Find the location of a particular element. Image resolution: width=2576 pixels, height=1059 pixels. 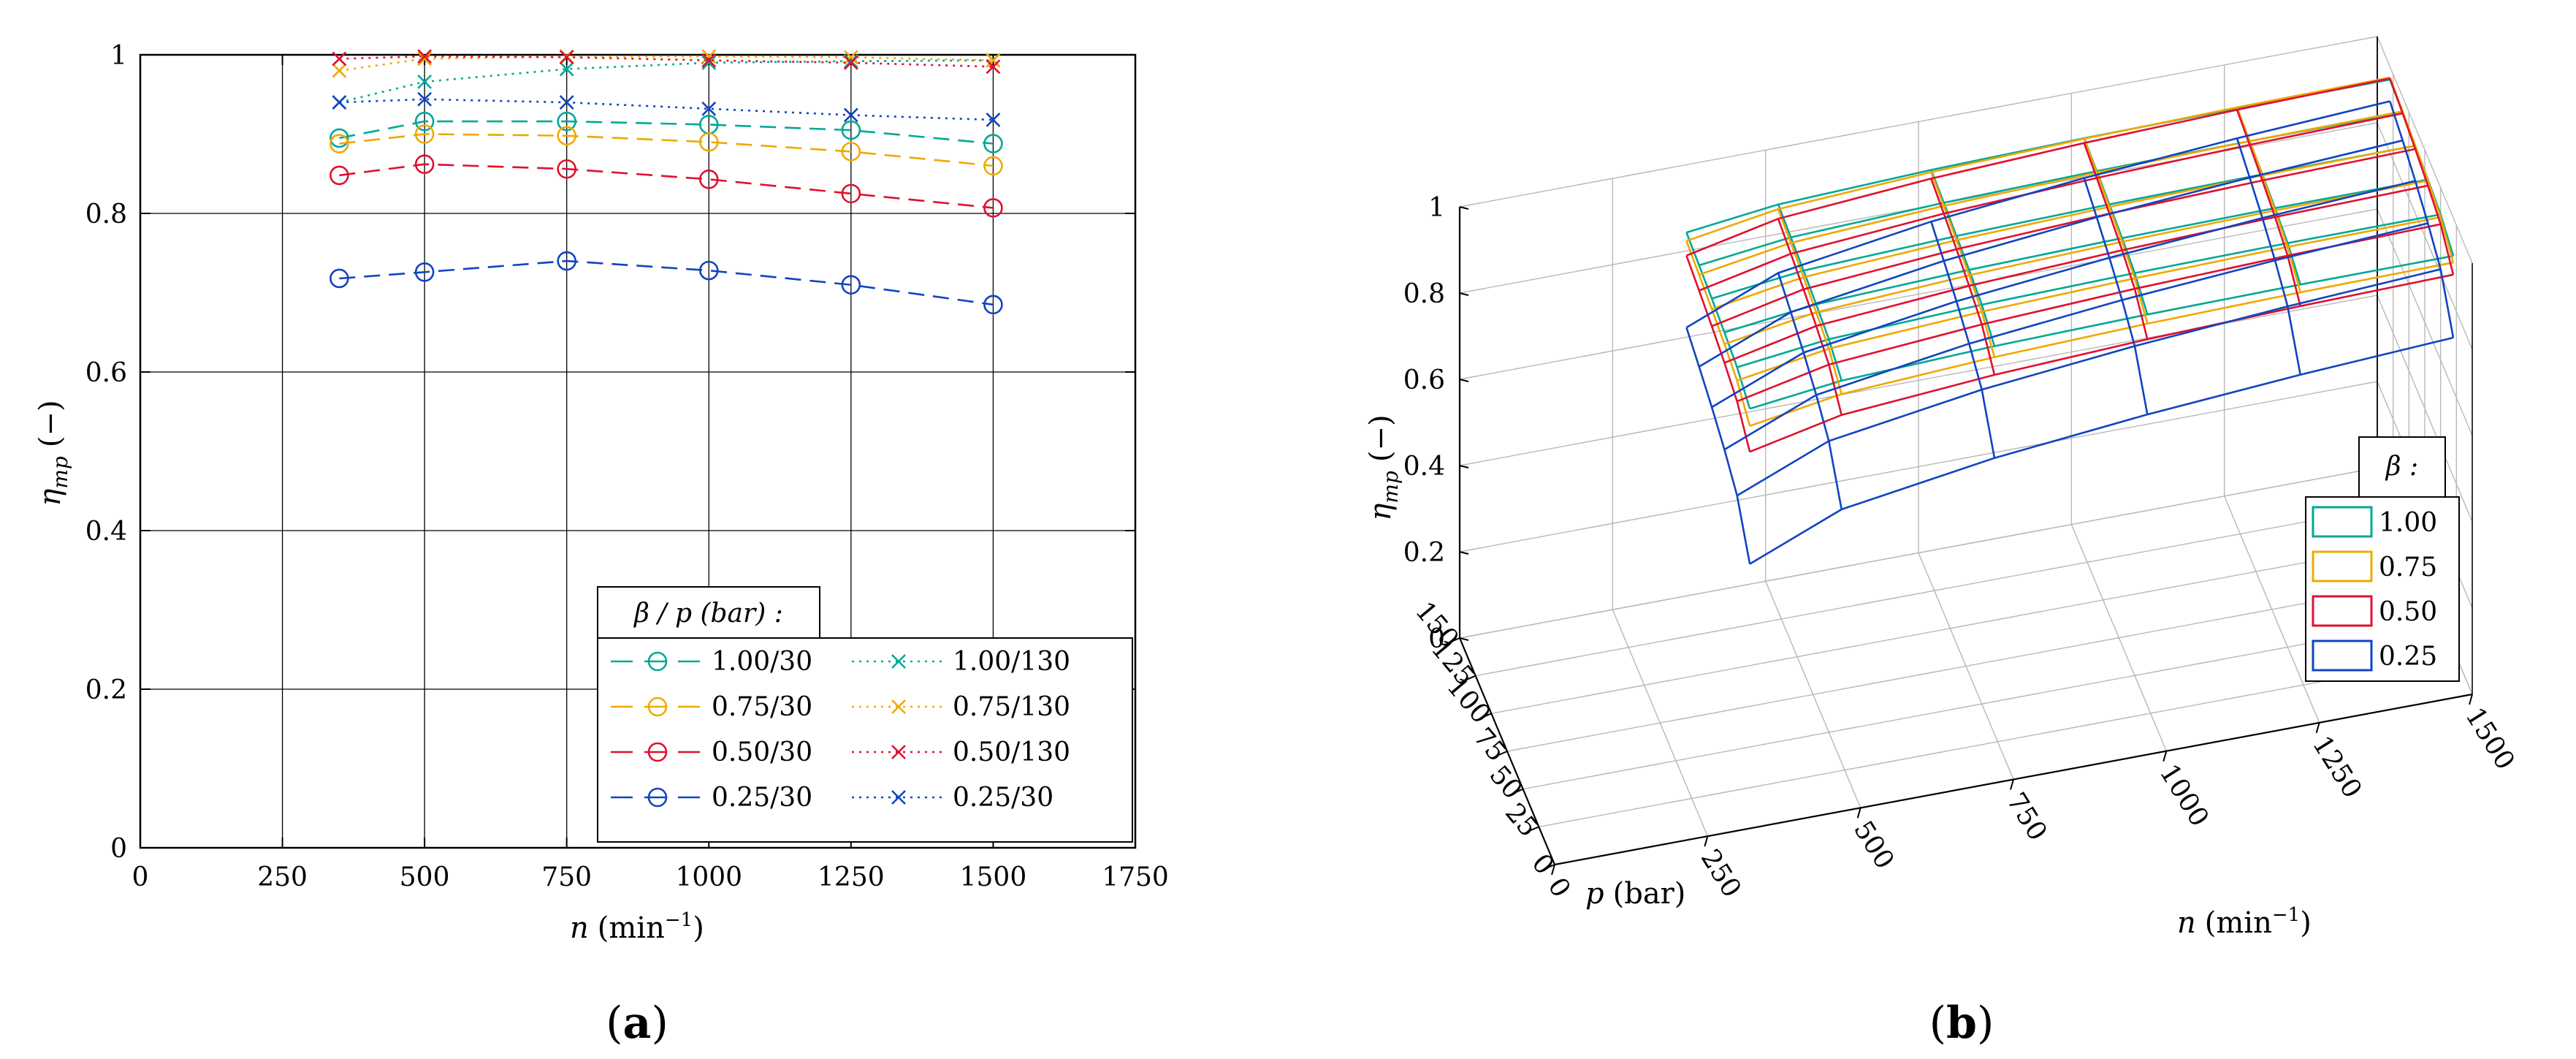

b-legend-label: 0.25 is located at coordinates (2408, 657).